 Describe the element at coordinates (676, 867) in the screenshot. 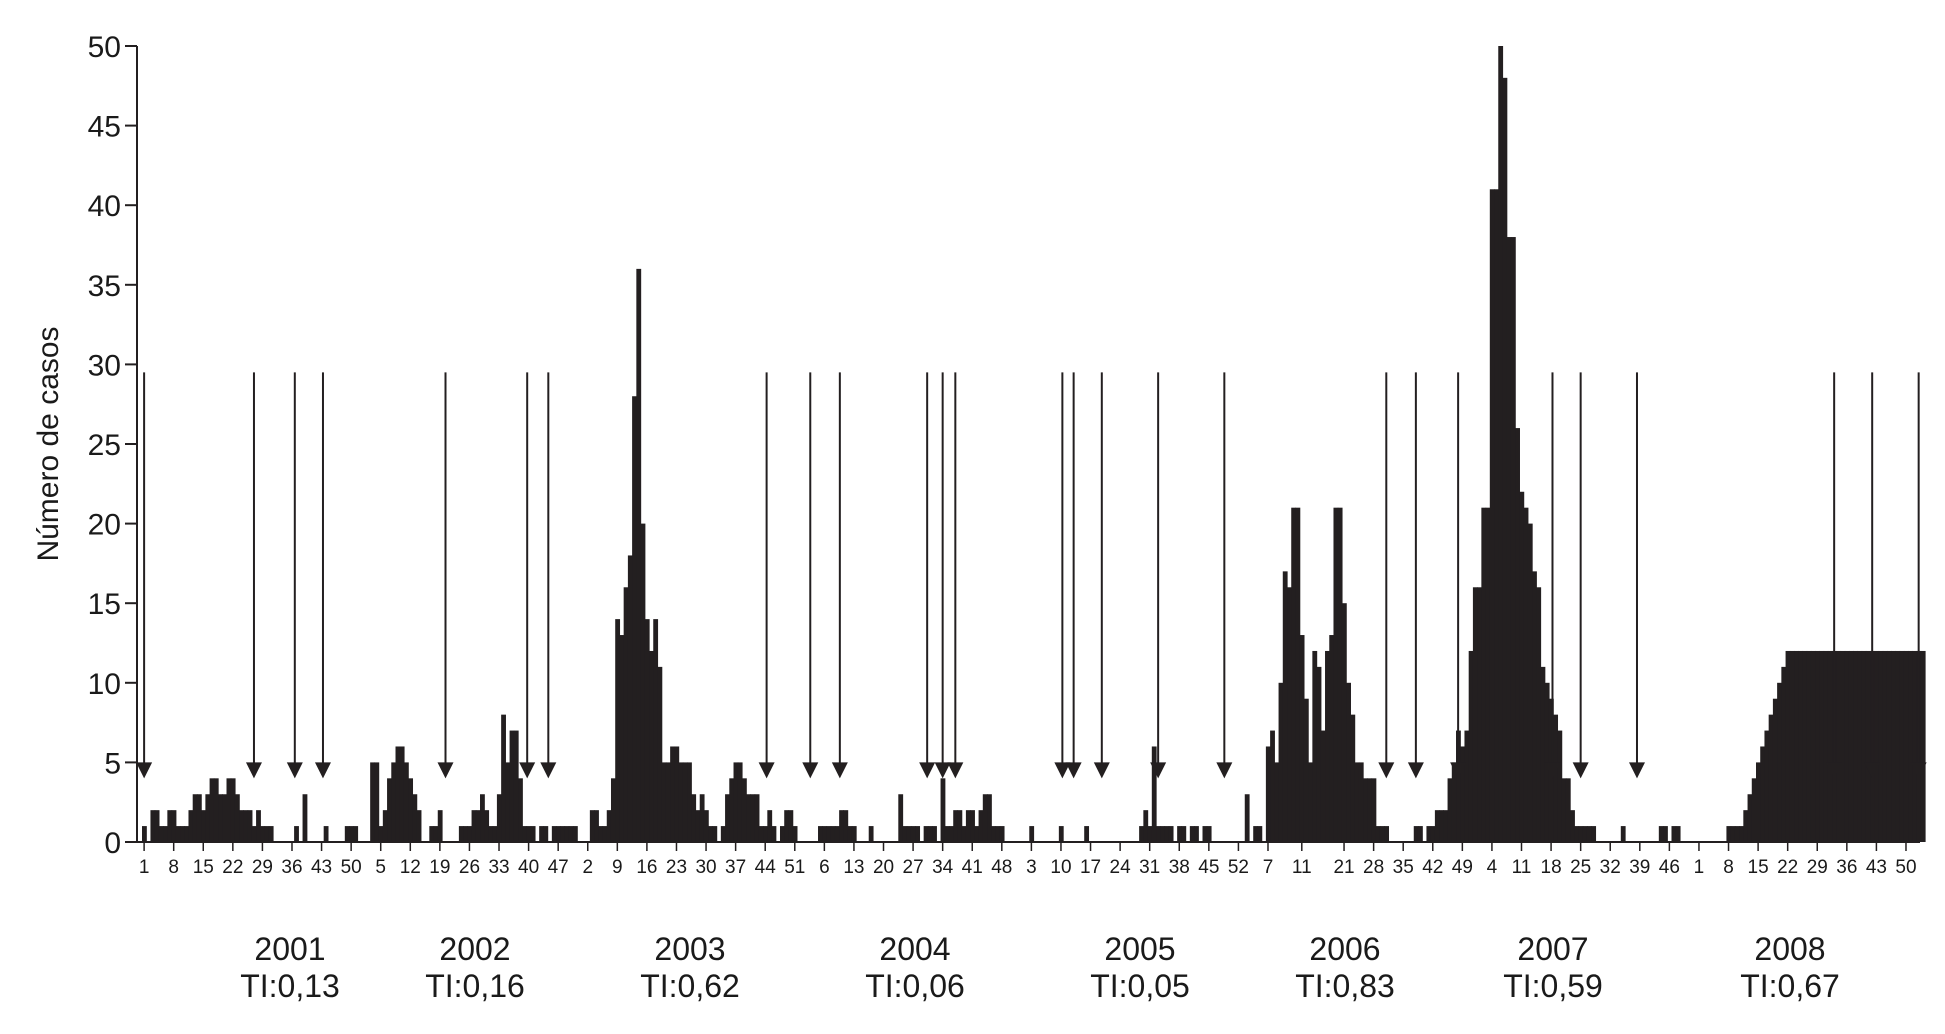

I see `x-tick-label: 23` at that location.